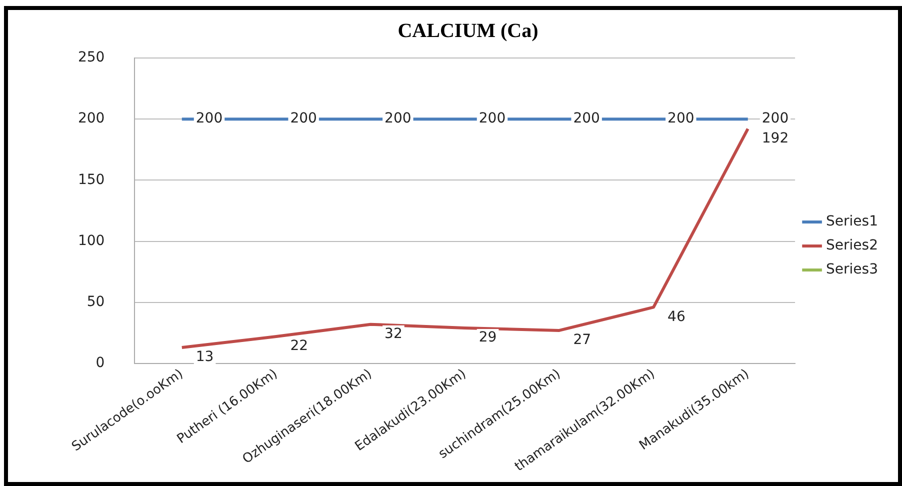  I want to click on y-tick-label: 50, so click(95, 302).